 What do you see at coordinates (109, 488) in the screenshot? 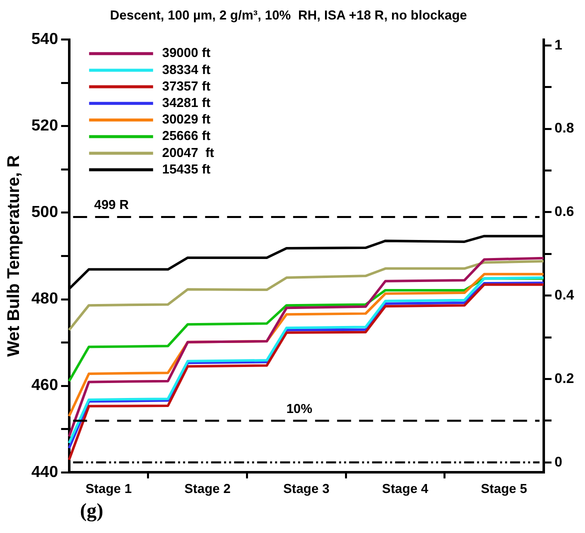
I see `x-tick-label: Stage 1` at bounding box center [109, 488].